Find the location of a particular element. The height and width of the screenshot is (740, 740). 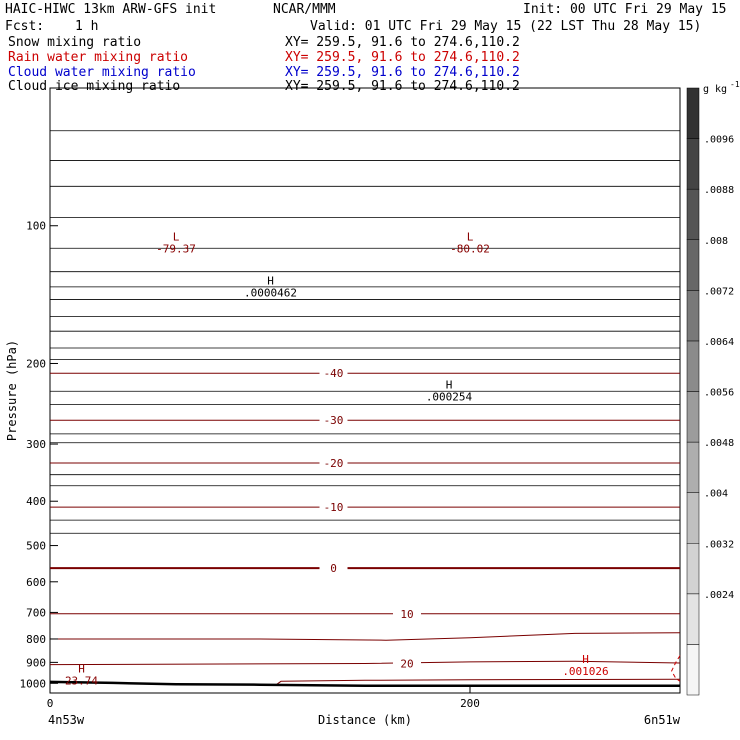

contour-label: -20 is located at coordinates (334, 463).